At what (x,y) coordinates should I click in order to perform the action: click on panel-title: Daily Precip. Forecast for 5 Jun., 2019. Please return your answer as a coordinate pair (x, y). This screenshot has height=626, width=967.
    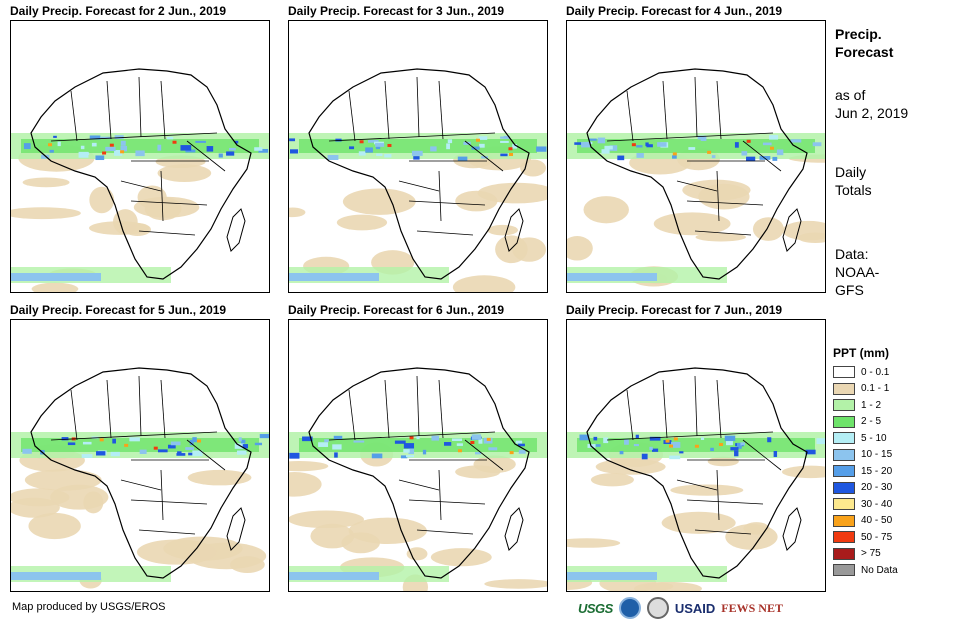
    Looking at the image, I should click on (118, 310).